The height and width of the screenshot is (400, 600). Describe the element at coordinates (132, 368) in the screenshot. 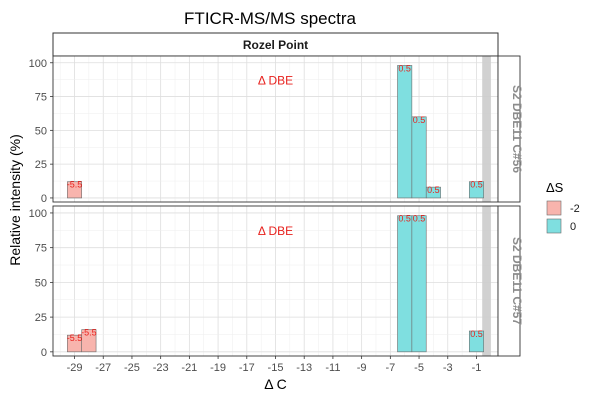

I see `x-tick-label: -25` at that location.